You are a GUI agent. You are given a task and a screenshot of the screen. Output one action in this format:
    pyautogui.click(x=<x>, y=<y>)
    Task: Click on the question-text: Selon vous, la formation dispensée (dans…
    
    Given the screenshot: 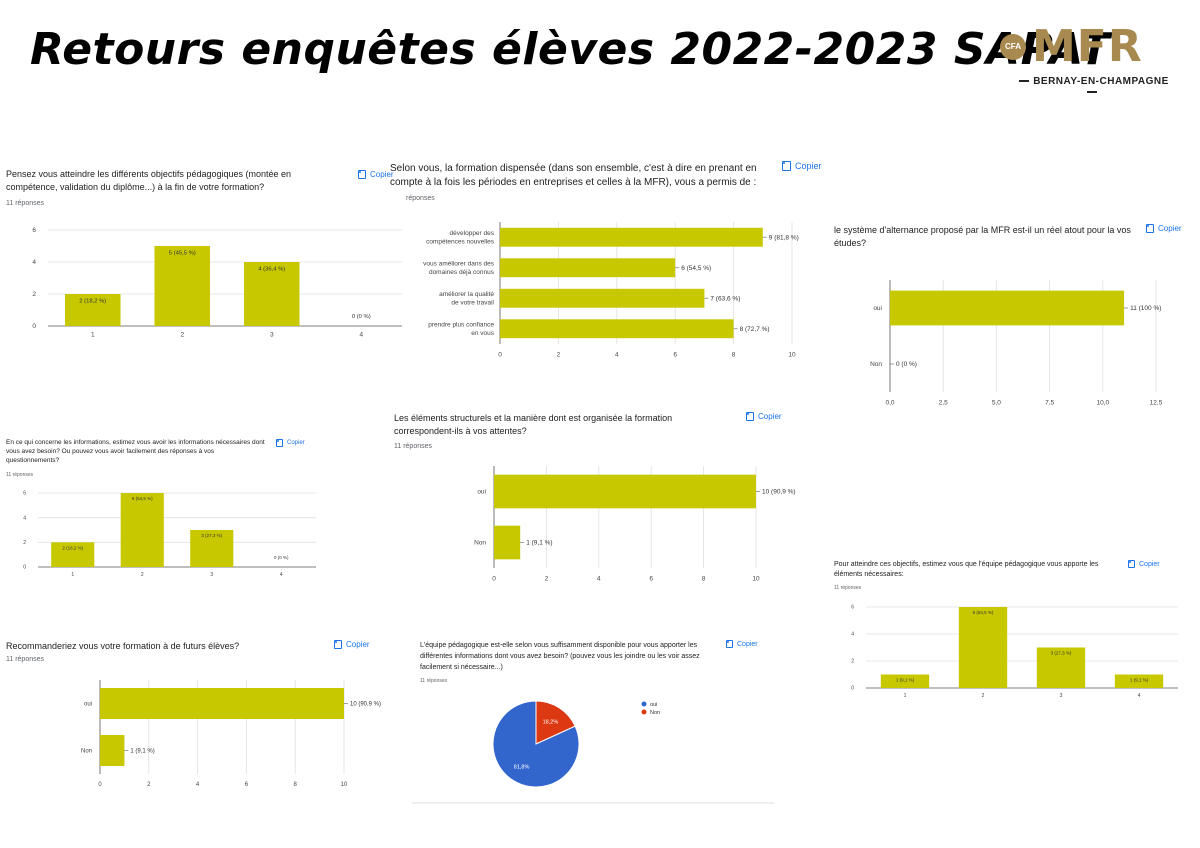 What is the action you would take?
    pyautogui.click(x=573, y=175)
    